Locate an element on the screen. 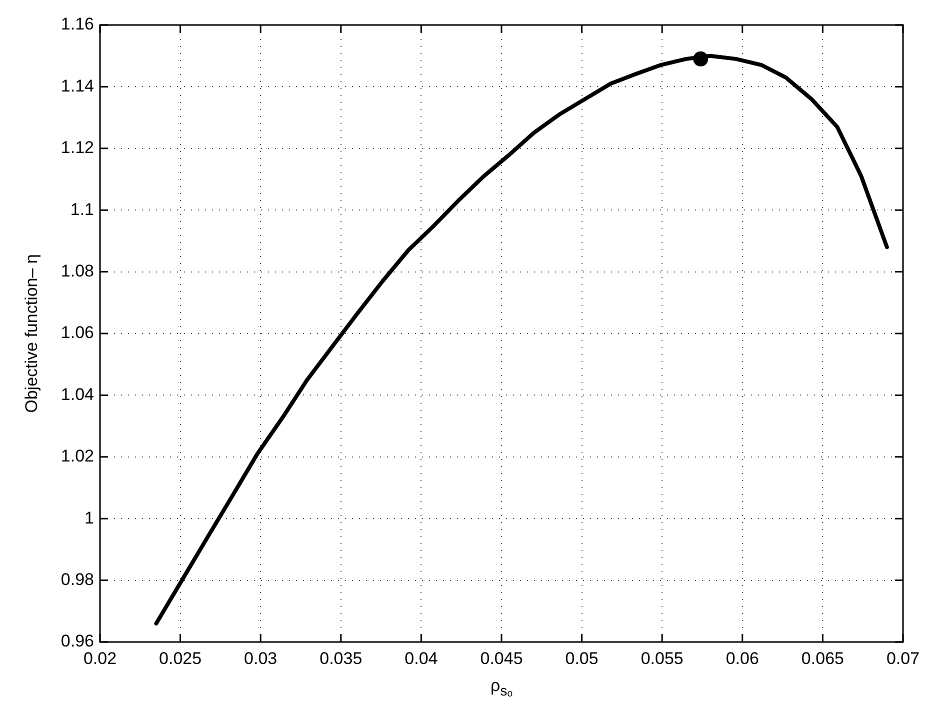 The image size is (938, 721). y-tick-label: 1.12 is located at coordinates (77, 148).